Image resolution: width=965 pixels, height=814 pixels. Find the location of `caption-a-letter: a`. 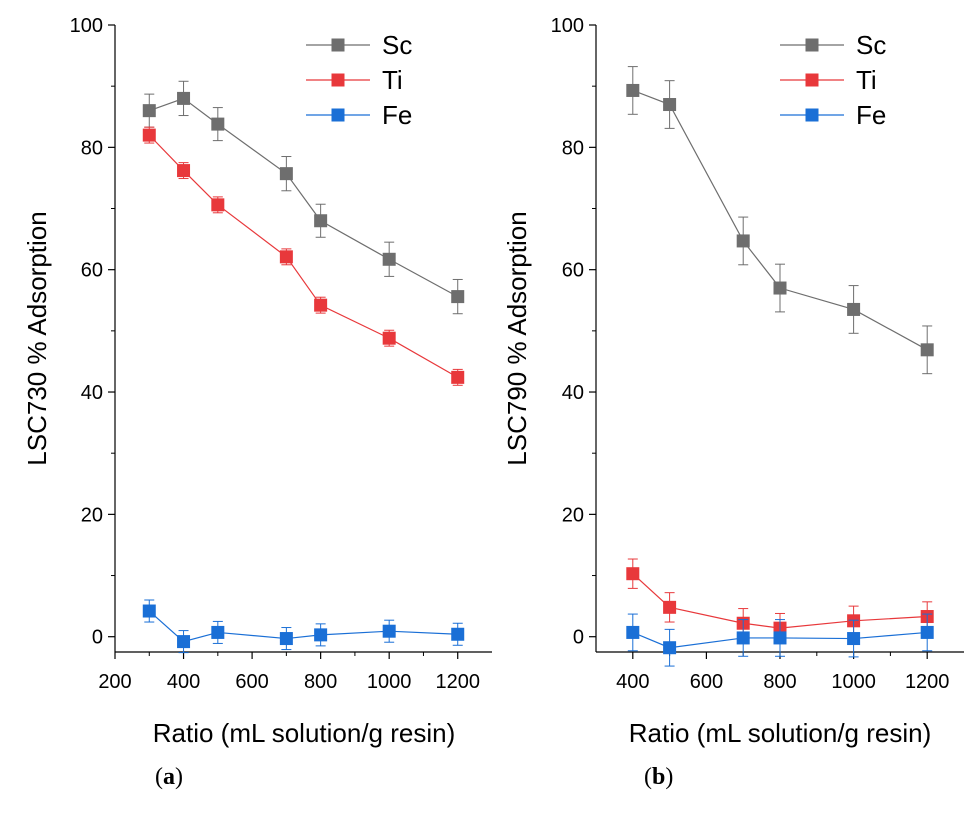

caption-a-letter: a is located at coordinates (169, 777).